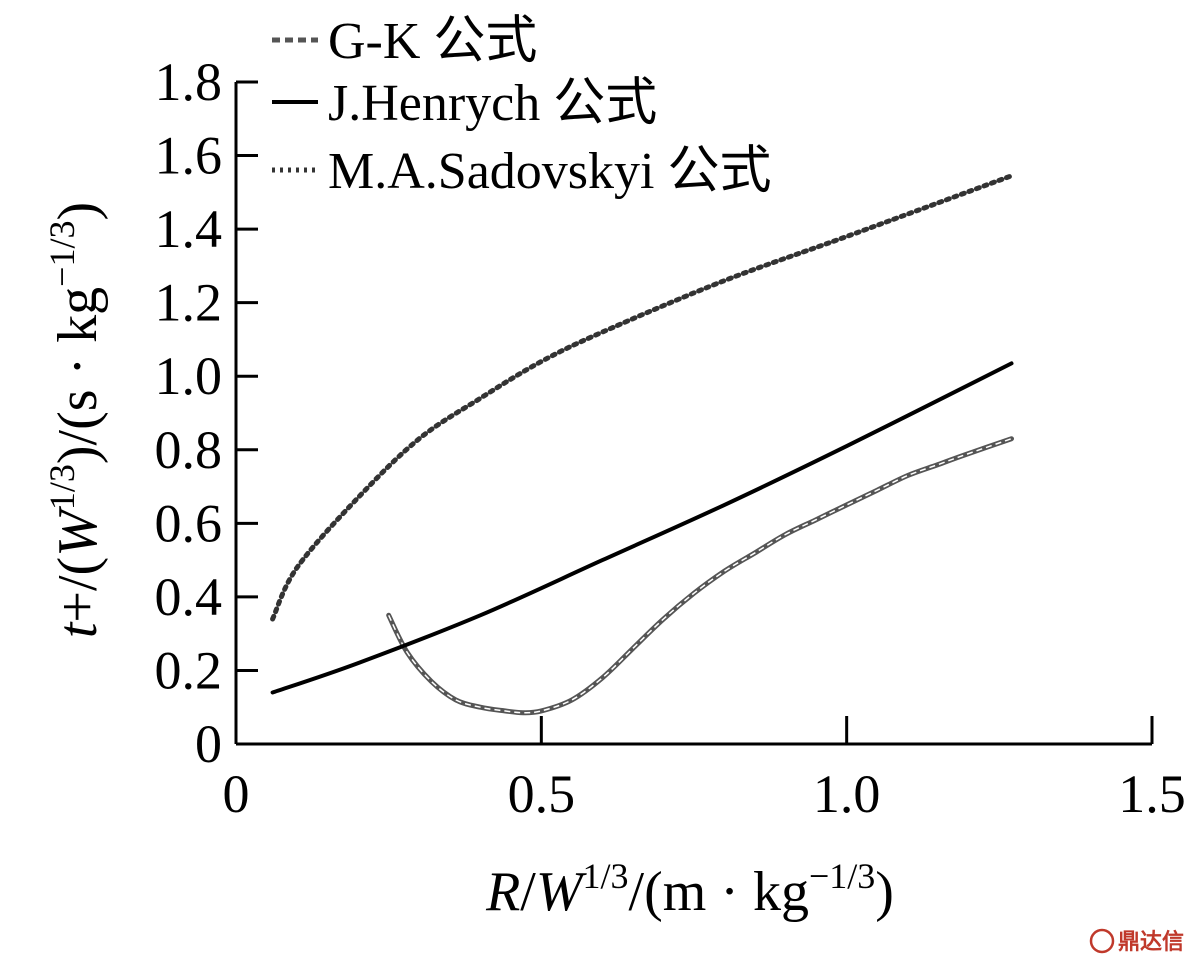 The image size is (1194, 961). What do you see at coordinates (1152, 794) in the screenshot?
I see `x-tick-label: 1.5` at bounding box center [1152, 794].